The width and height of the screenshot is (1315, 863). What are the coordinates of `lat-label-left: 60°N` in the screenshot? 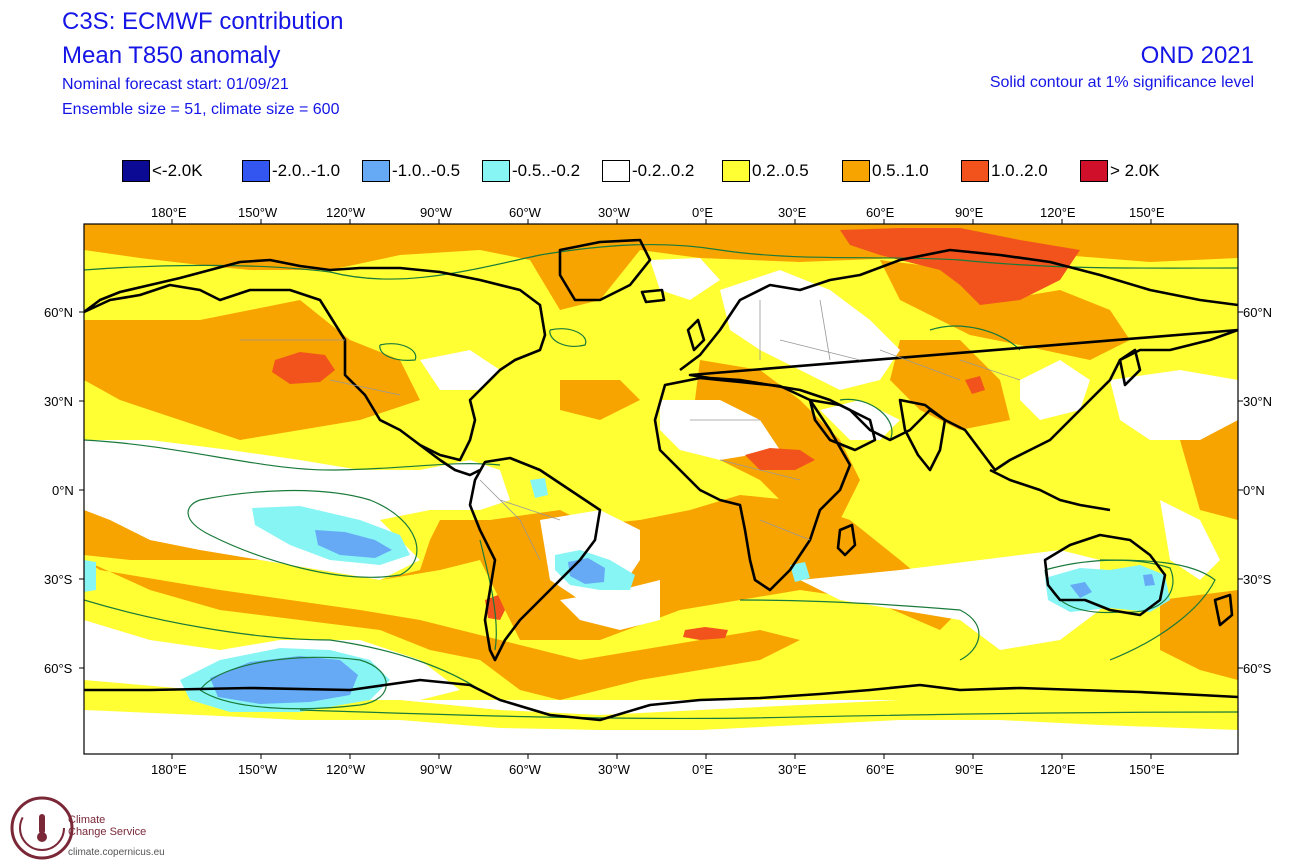 It's located at (59, 312).